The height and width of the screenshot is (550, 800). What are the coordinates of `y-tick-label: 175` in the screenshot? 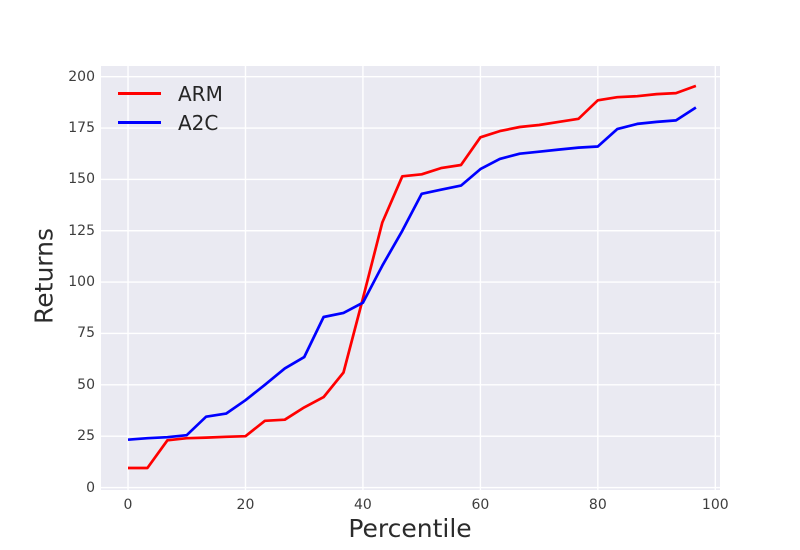 It's located at (81, 128).